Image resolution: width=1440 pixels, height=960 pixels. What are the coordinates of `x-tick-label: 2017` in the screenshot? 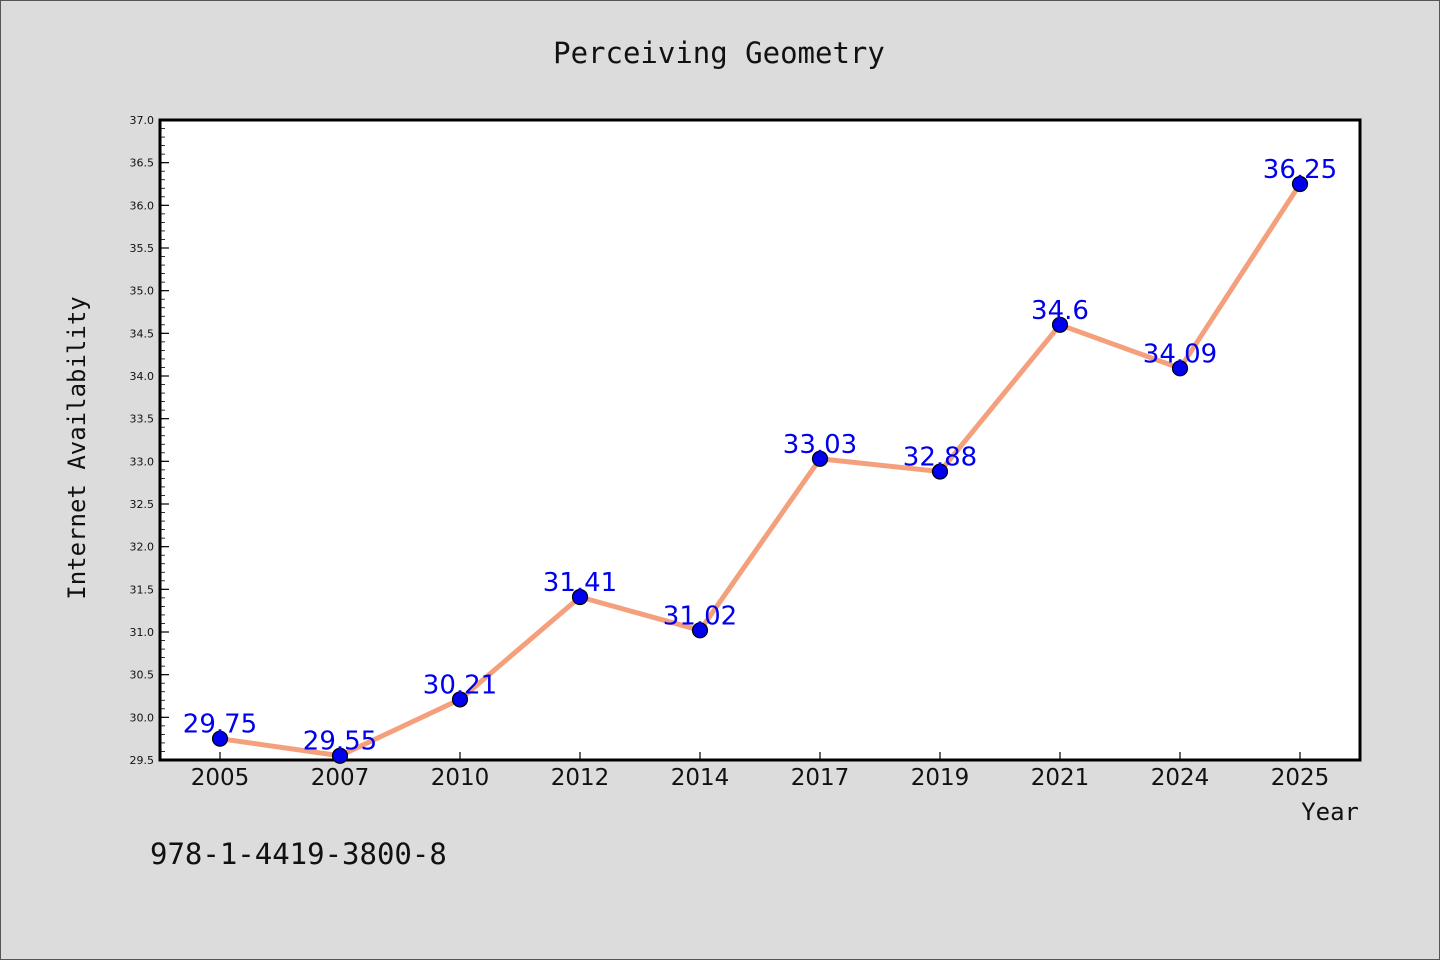 It's located at (820, 778).